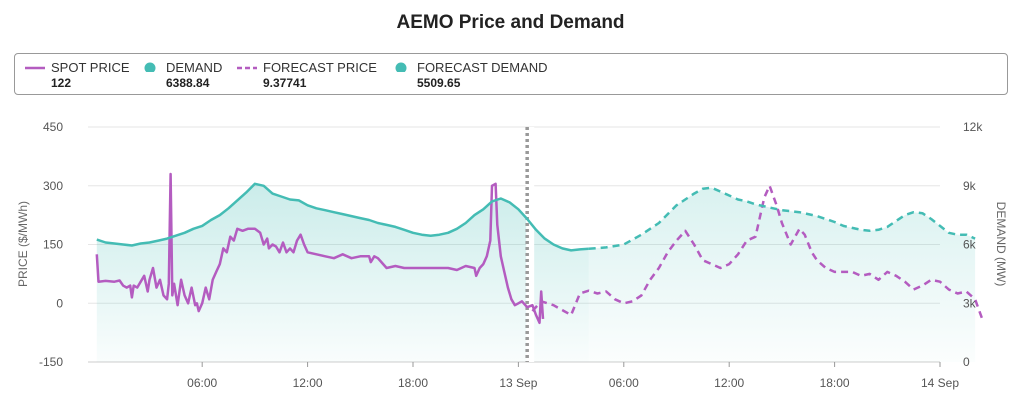 The width and height of the screenshot is (1021, 403). What do you see at coordinates (510, 22) in the screenshot?
I see `chart-title: AEMO Price and Demand` at bounding box center [510, 22].